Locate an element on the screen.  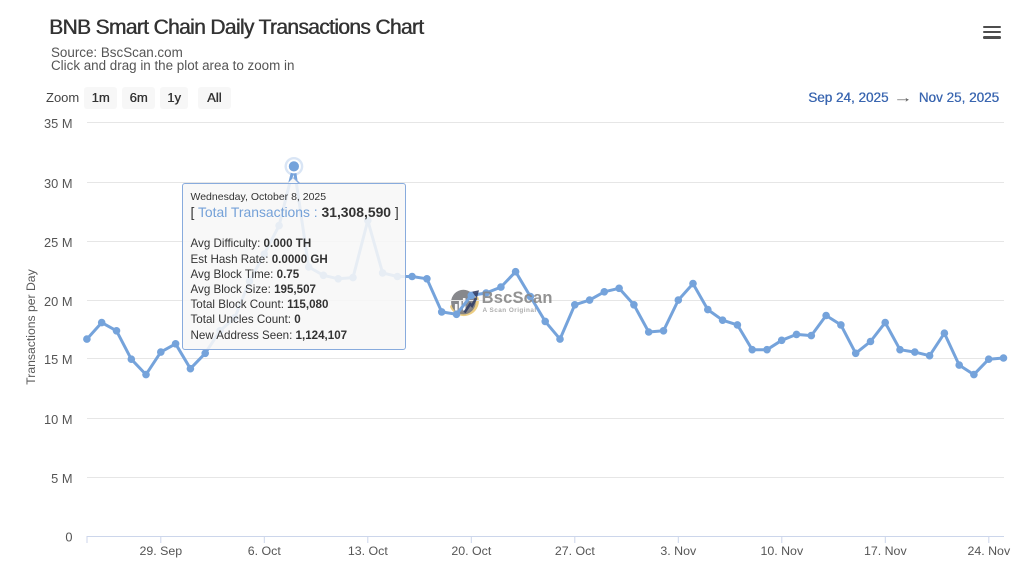
svg-text: 20. Oct is located at coordinates (471, 551).